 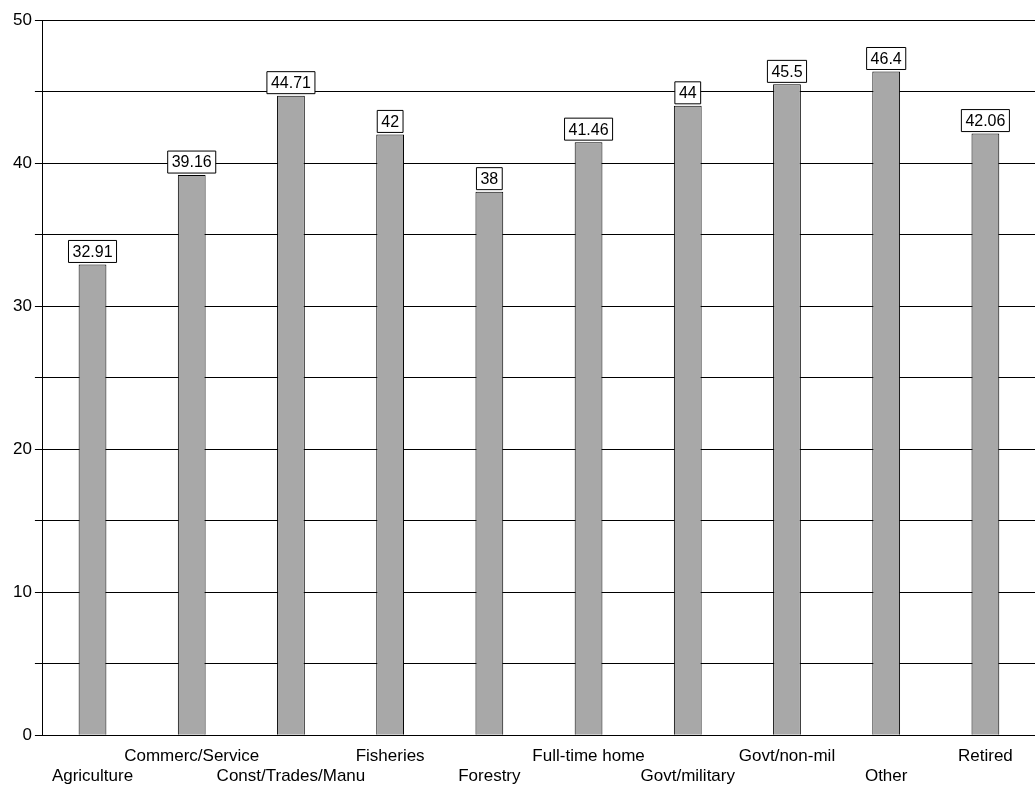 I want to click on x-tick-label: Govt/military, so click(x=688, y=776).